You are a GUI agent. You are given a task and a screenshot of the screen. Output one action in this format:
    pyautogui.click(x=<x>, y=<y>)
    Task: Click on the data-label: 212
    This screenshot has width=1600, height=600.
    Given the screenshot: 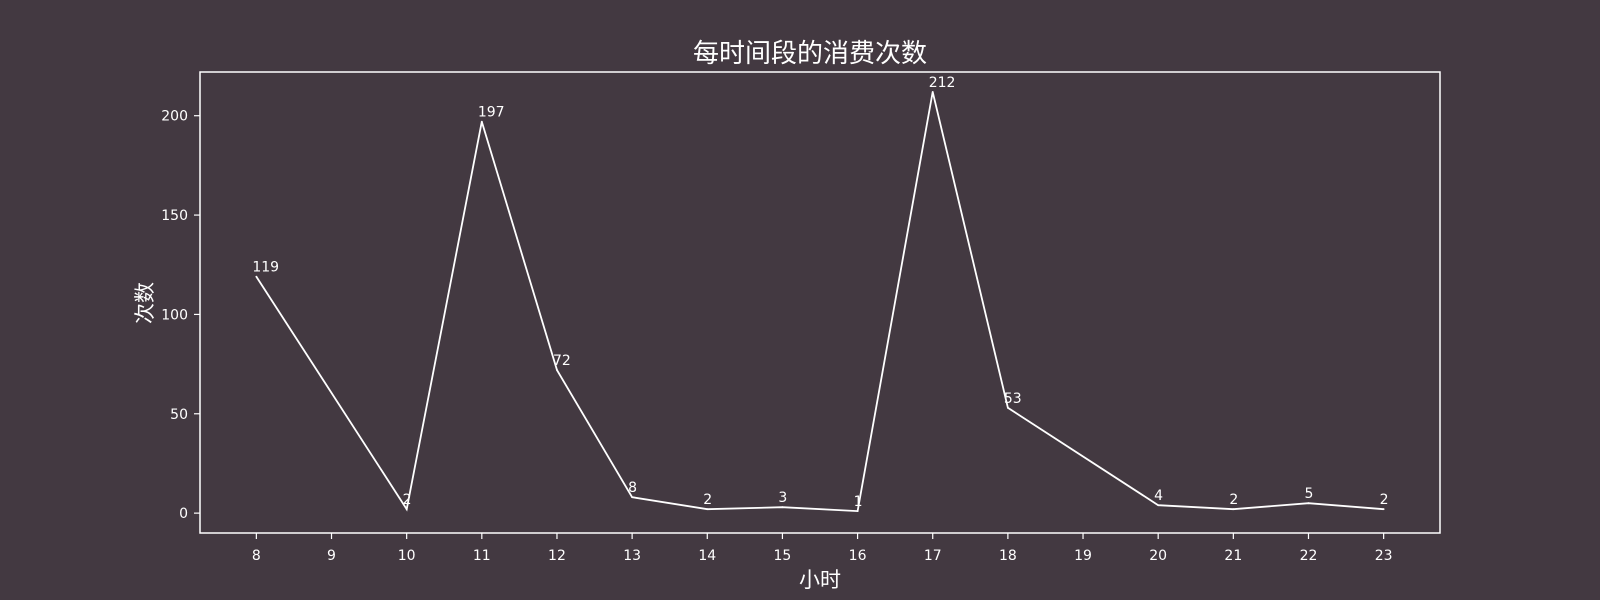 What is the action you would take?
    pyautogui.click(x=942, y=83)
    